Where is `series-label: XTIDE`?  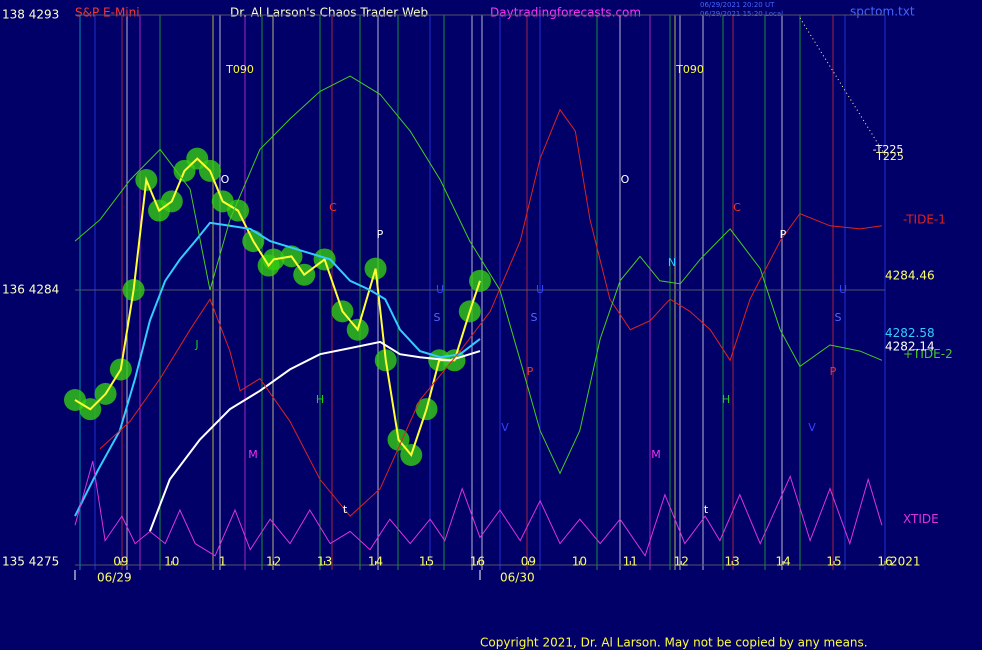 series-label: XTIDE is located at coordinates (921, 519).